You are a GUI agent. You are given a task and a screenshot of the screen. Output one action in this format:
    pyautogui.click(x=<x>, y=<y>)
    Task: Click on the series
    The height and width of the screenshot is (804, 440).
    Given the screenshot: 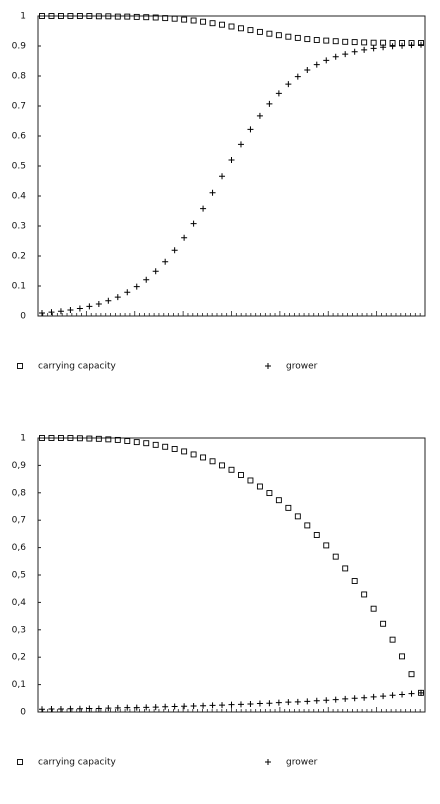 What is the action you would take?
    pyautogui.click(x=231, y=29)
    